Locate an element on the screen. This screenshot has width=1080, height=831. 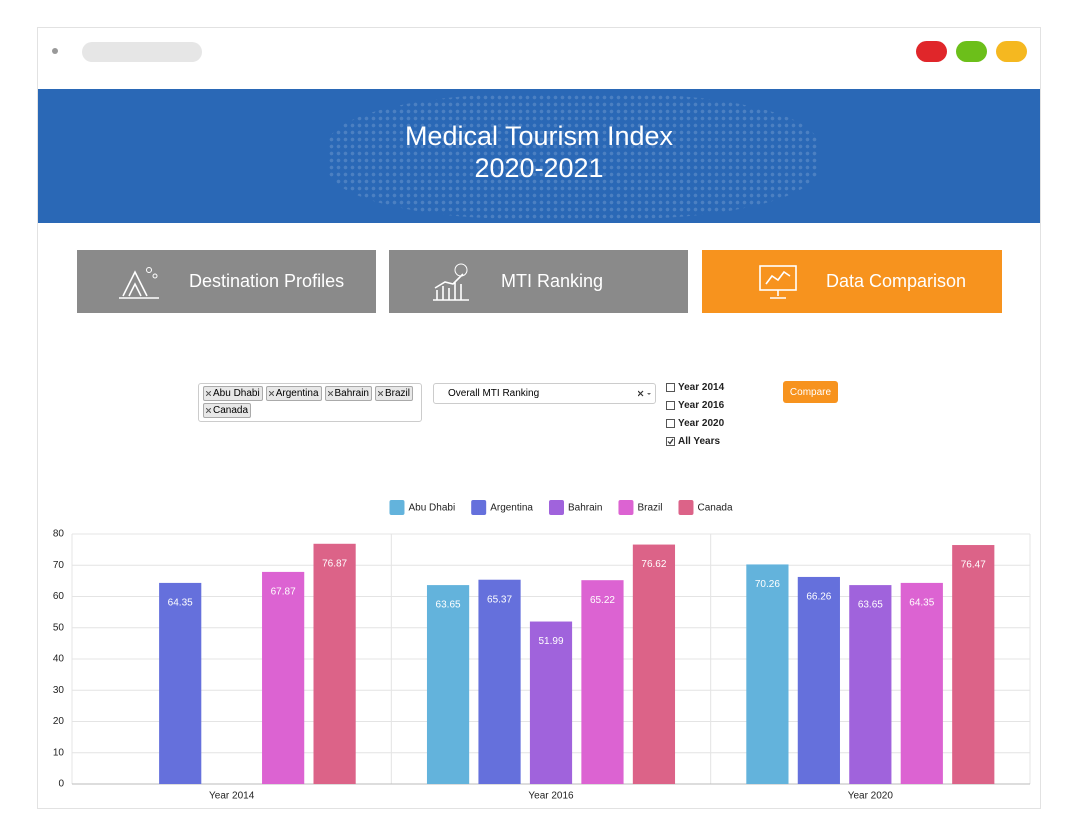
header-title: Medical Tourism Index is located at coordinates (539, 136).